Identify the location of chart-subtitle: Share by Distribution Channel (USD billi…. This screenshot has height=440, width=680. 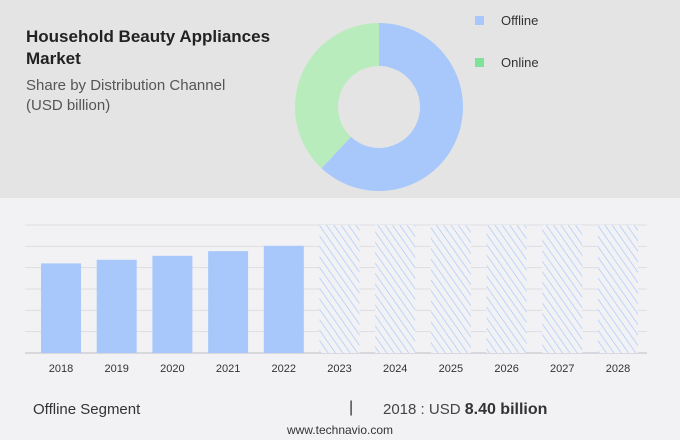
(126, 95).